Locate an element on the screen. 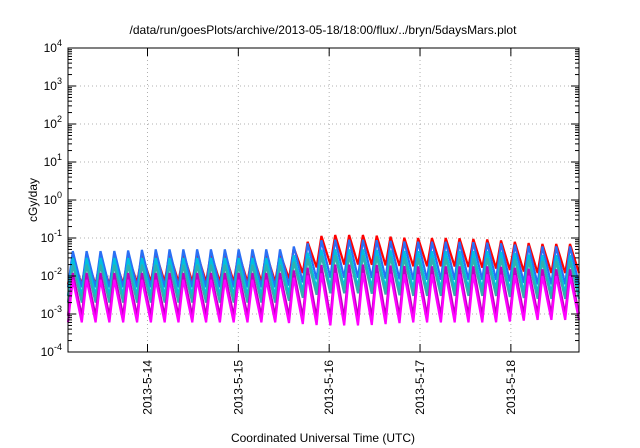 The height and width of the screenshot is (448, 640). y-axis-label: cGy/day is located at coordinates (33, 200).